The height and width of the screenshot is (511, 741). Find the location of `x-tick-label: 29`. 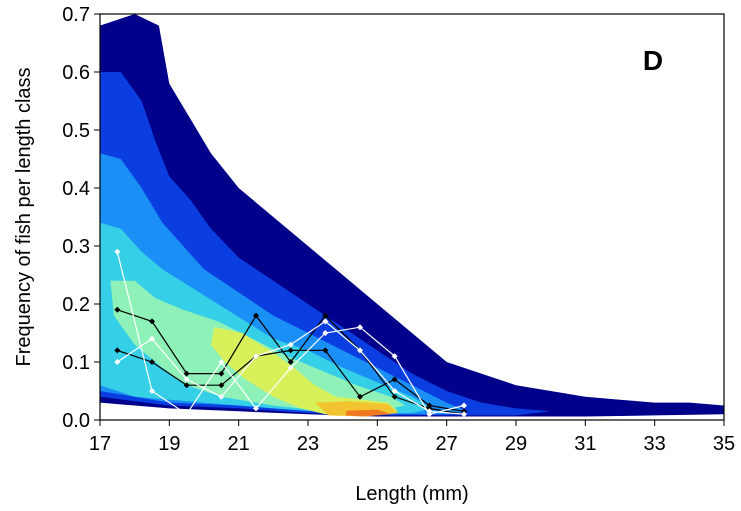

x-tick-label: 29 is located at coordinates (516, 444).